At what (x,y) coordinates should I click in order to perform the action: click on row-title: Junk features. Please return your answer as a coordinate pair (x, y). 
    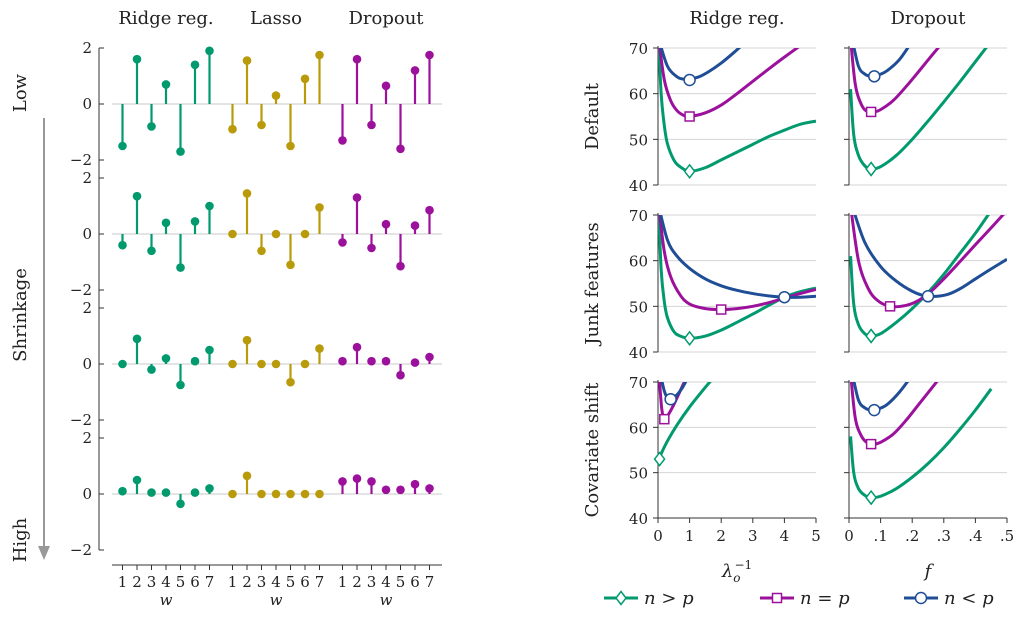
    Looking at the image, I should click on (592, 284).